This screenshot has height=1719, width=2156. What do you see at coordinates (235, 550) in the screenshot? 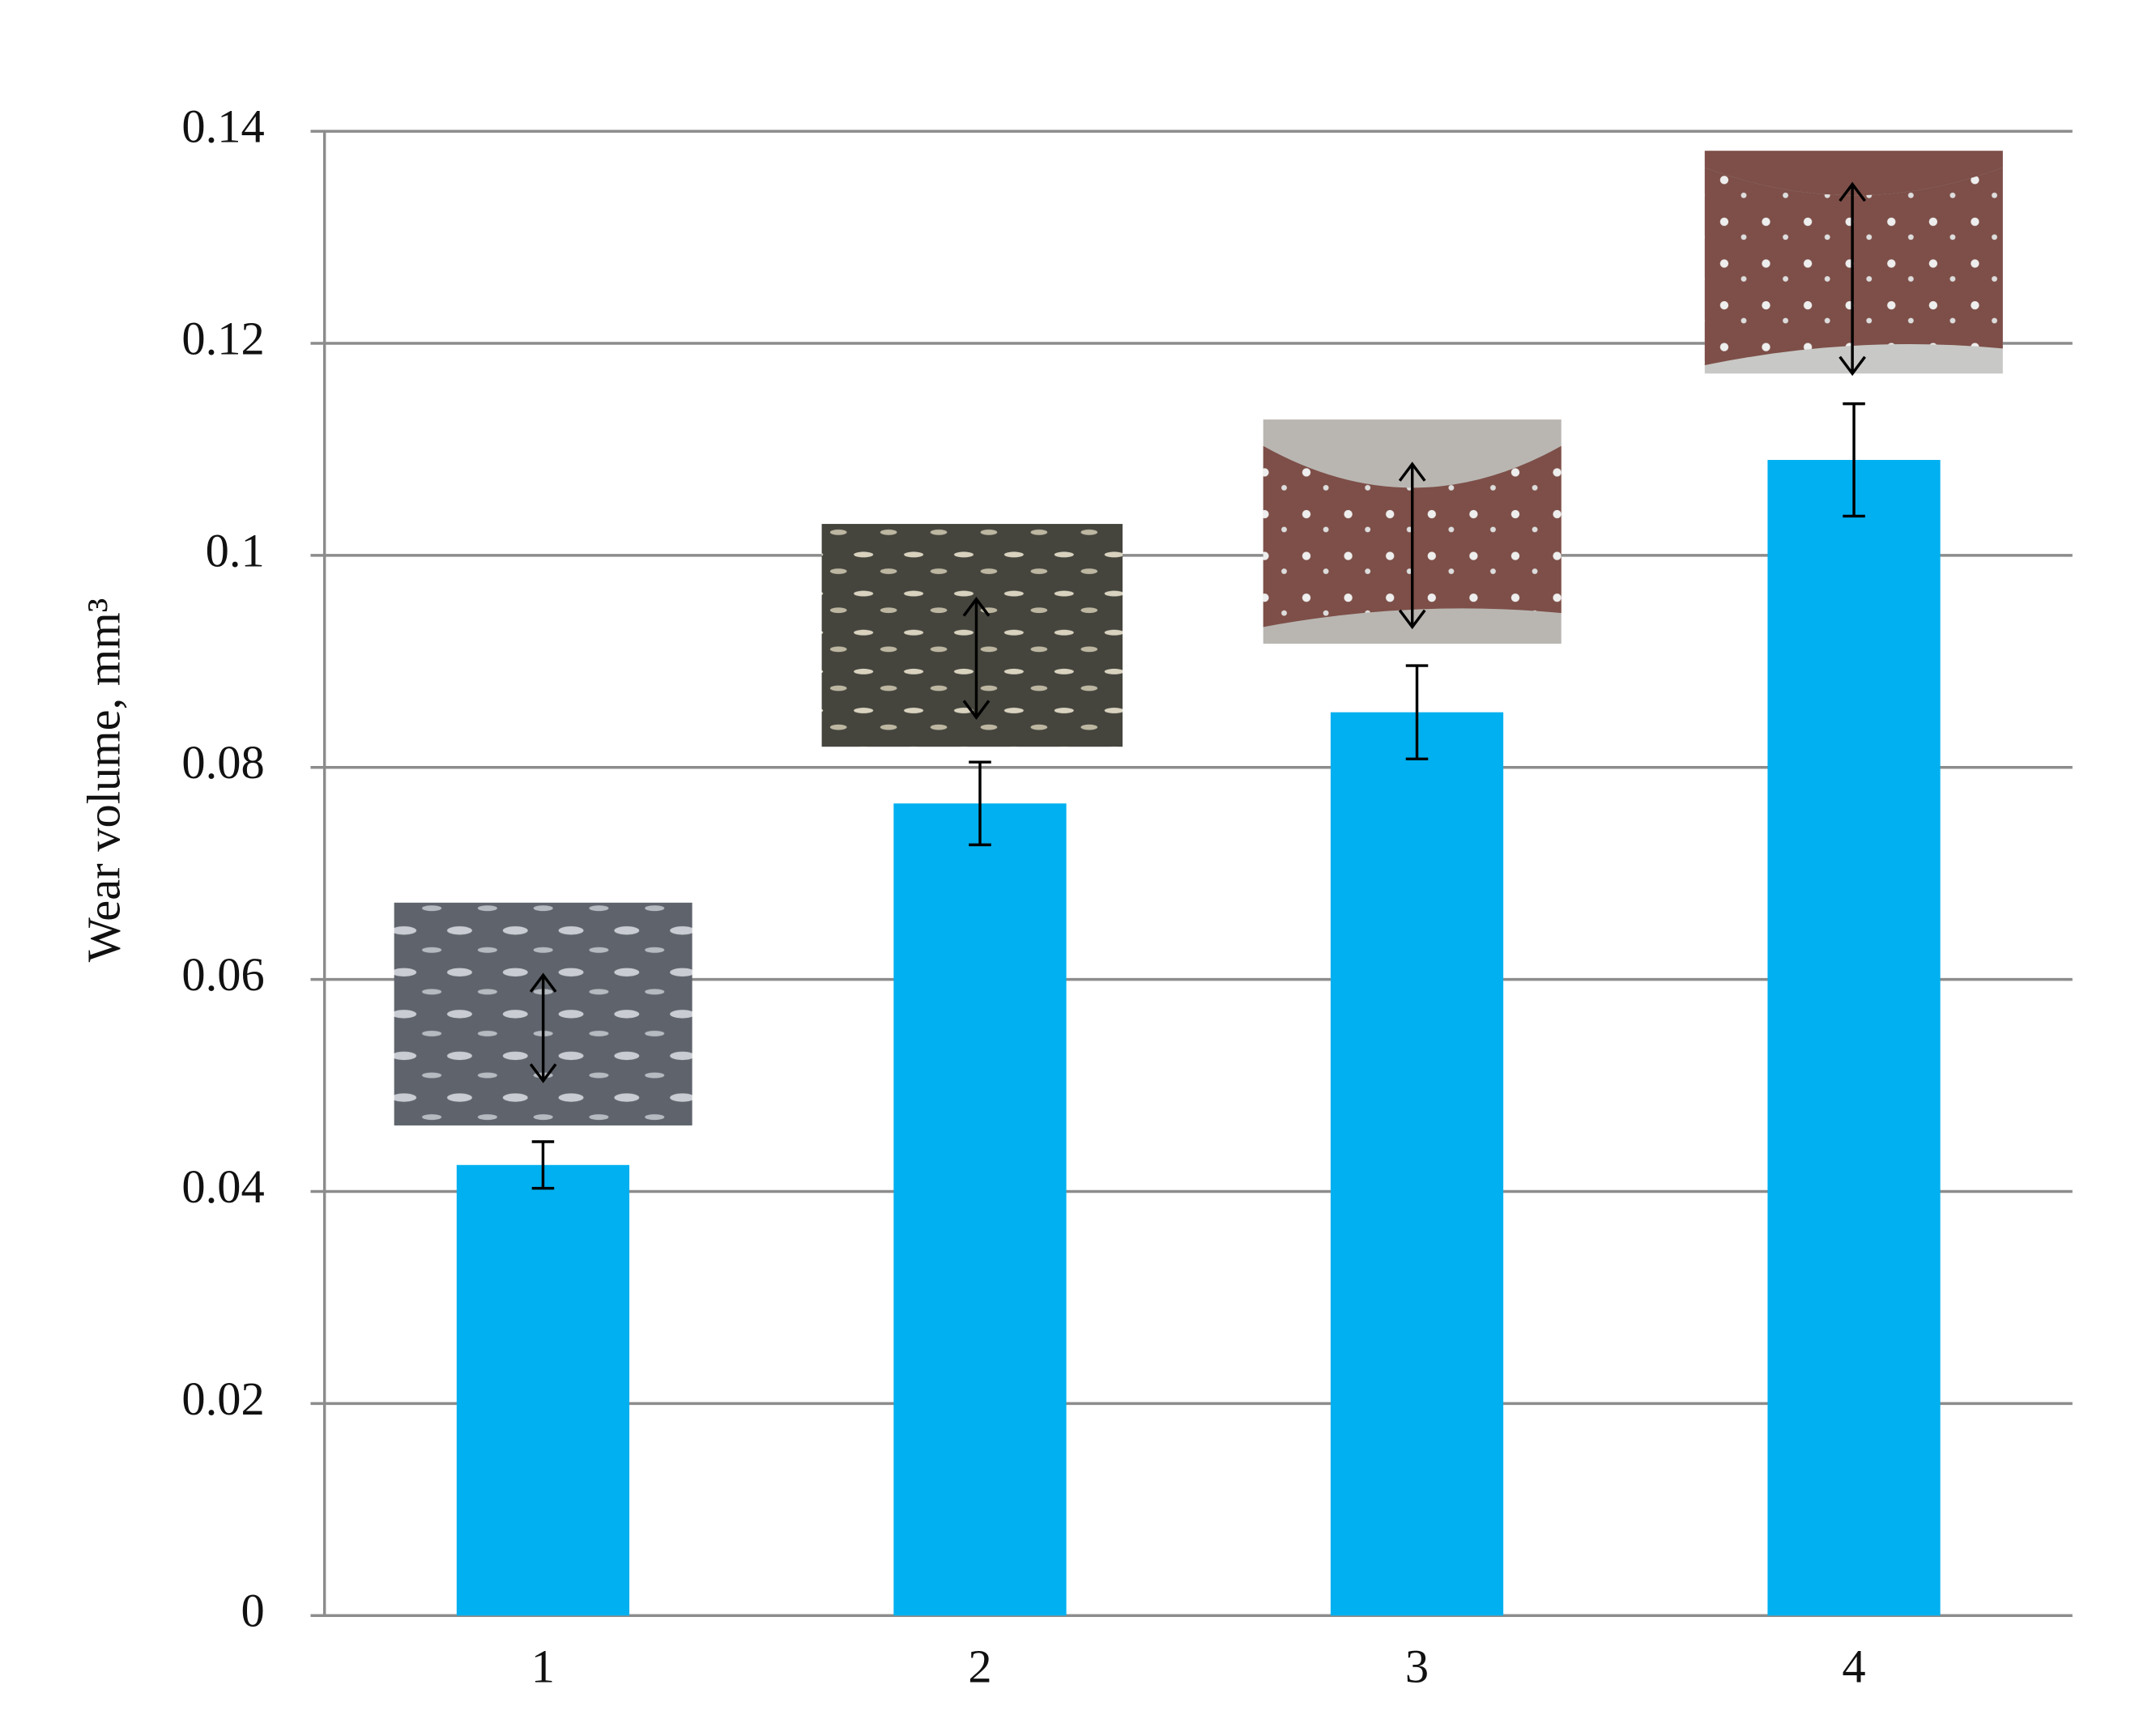
I see `y-tick-label: 0.1` at bounding box center [235, 550].